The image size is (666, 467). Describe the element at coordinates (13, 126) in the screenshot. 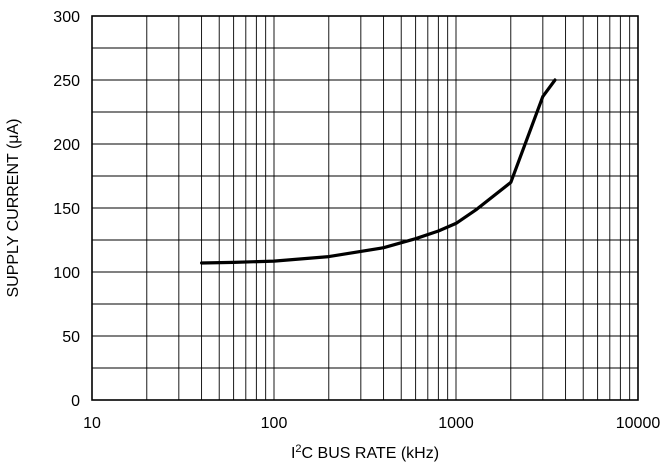

I see `y-axis-title-suffix: A)` at that location.